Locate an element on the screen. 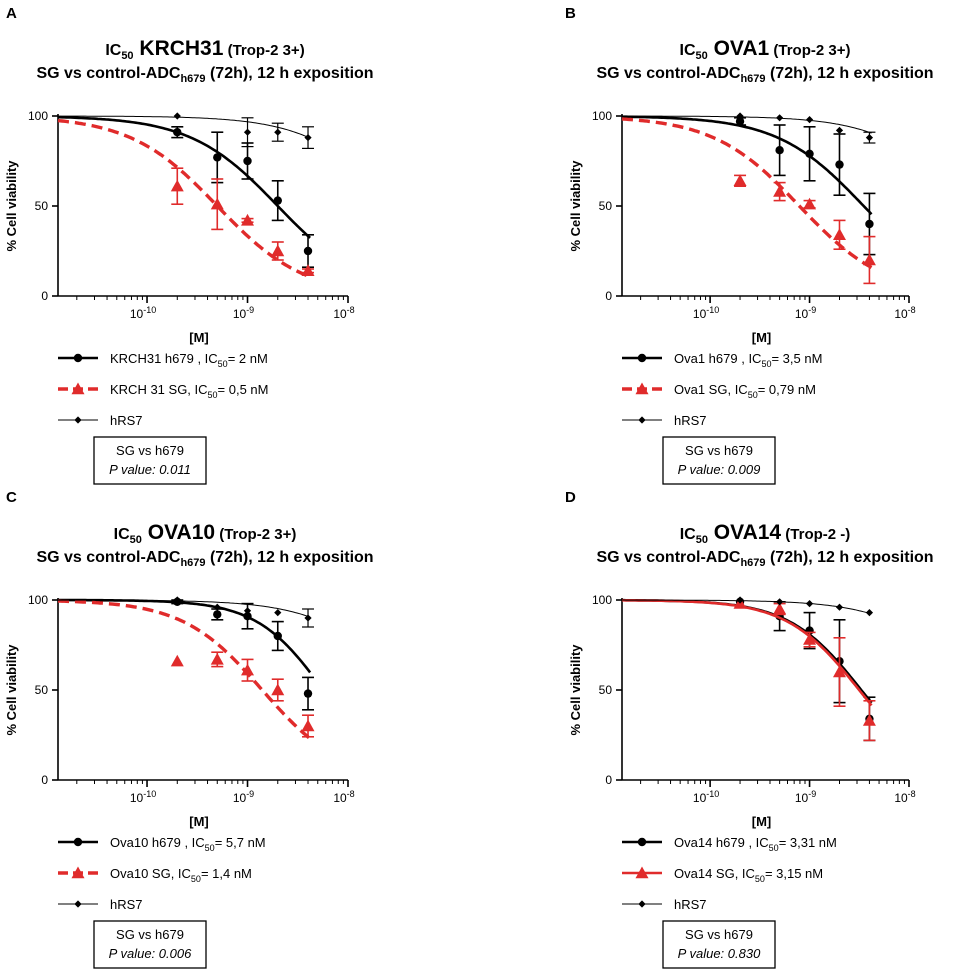  series-ova14-sg is located at coordinates (748, 669).